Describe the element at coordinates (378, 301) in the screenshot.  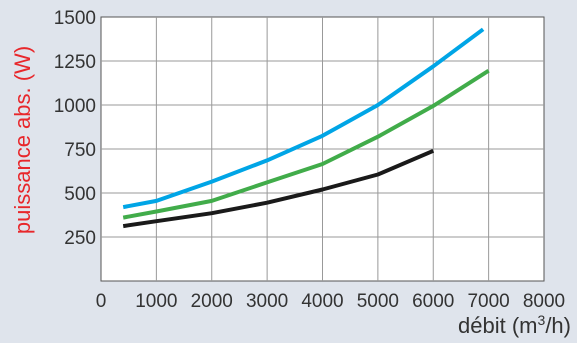
I see `x-tick-label: 5000` at that location.